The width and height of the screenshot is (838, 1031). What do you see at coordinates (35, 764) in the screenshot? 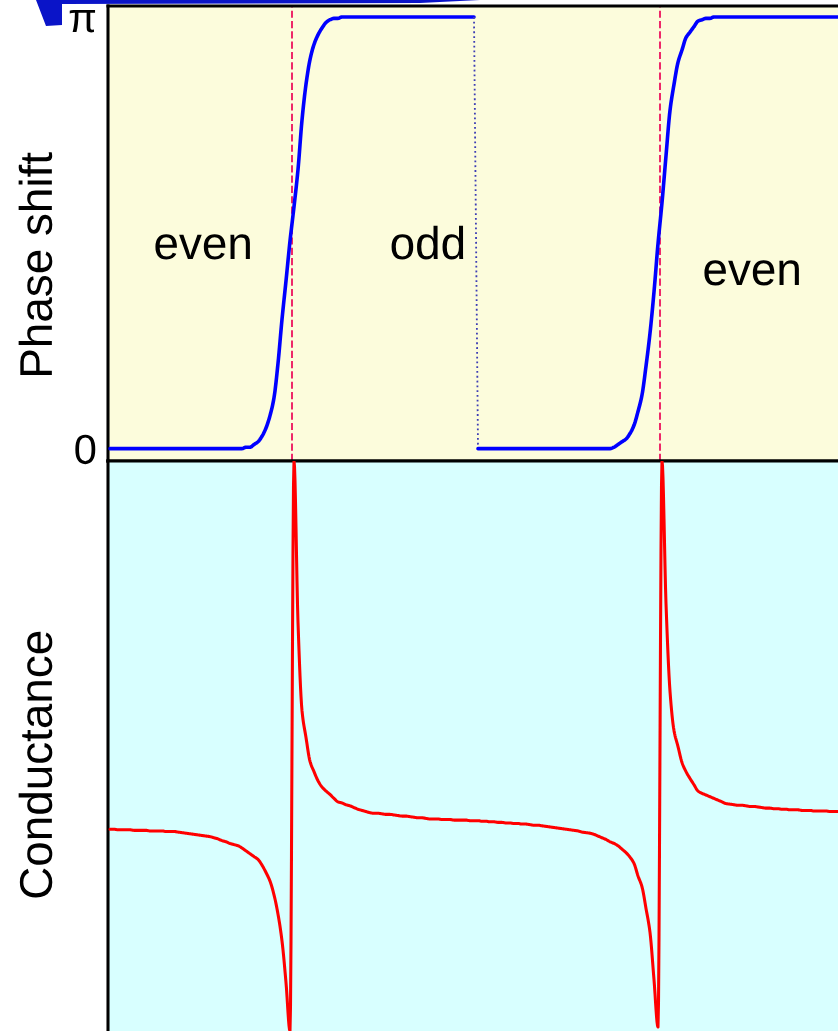
I see `y-axis-title: Conductance` at bounding box center [35, 764].